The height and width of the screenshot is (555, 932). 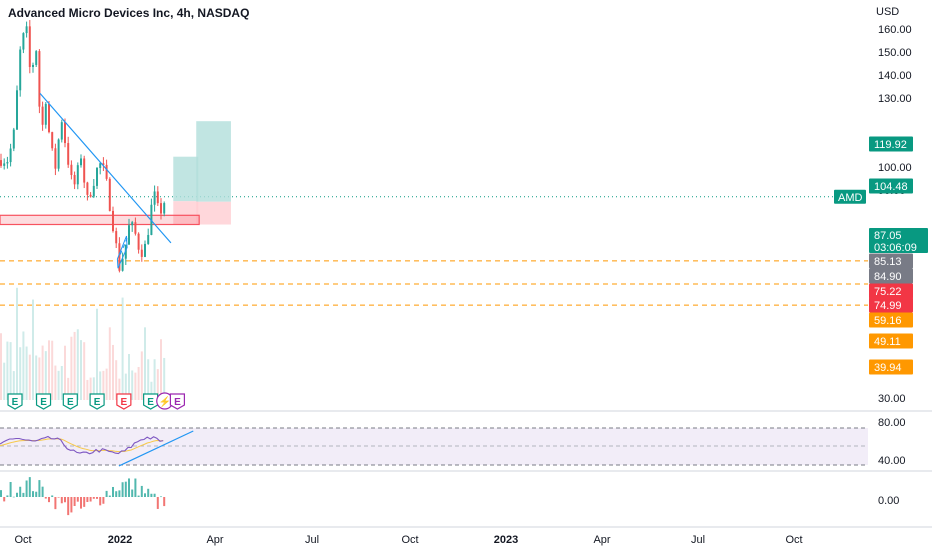 I want to click on price-axis-tick: 30.00, so click(x=892, y=399).